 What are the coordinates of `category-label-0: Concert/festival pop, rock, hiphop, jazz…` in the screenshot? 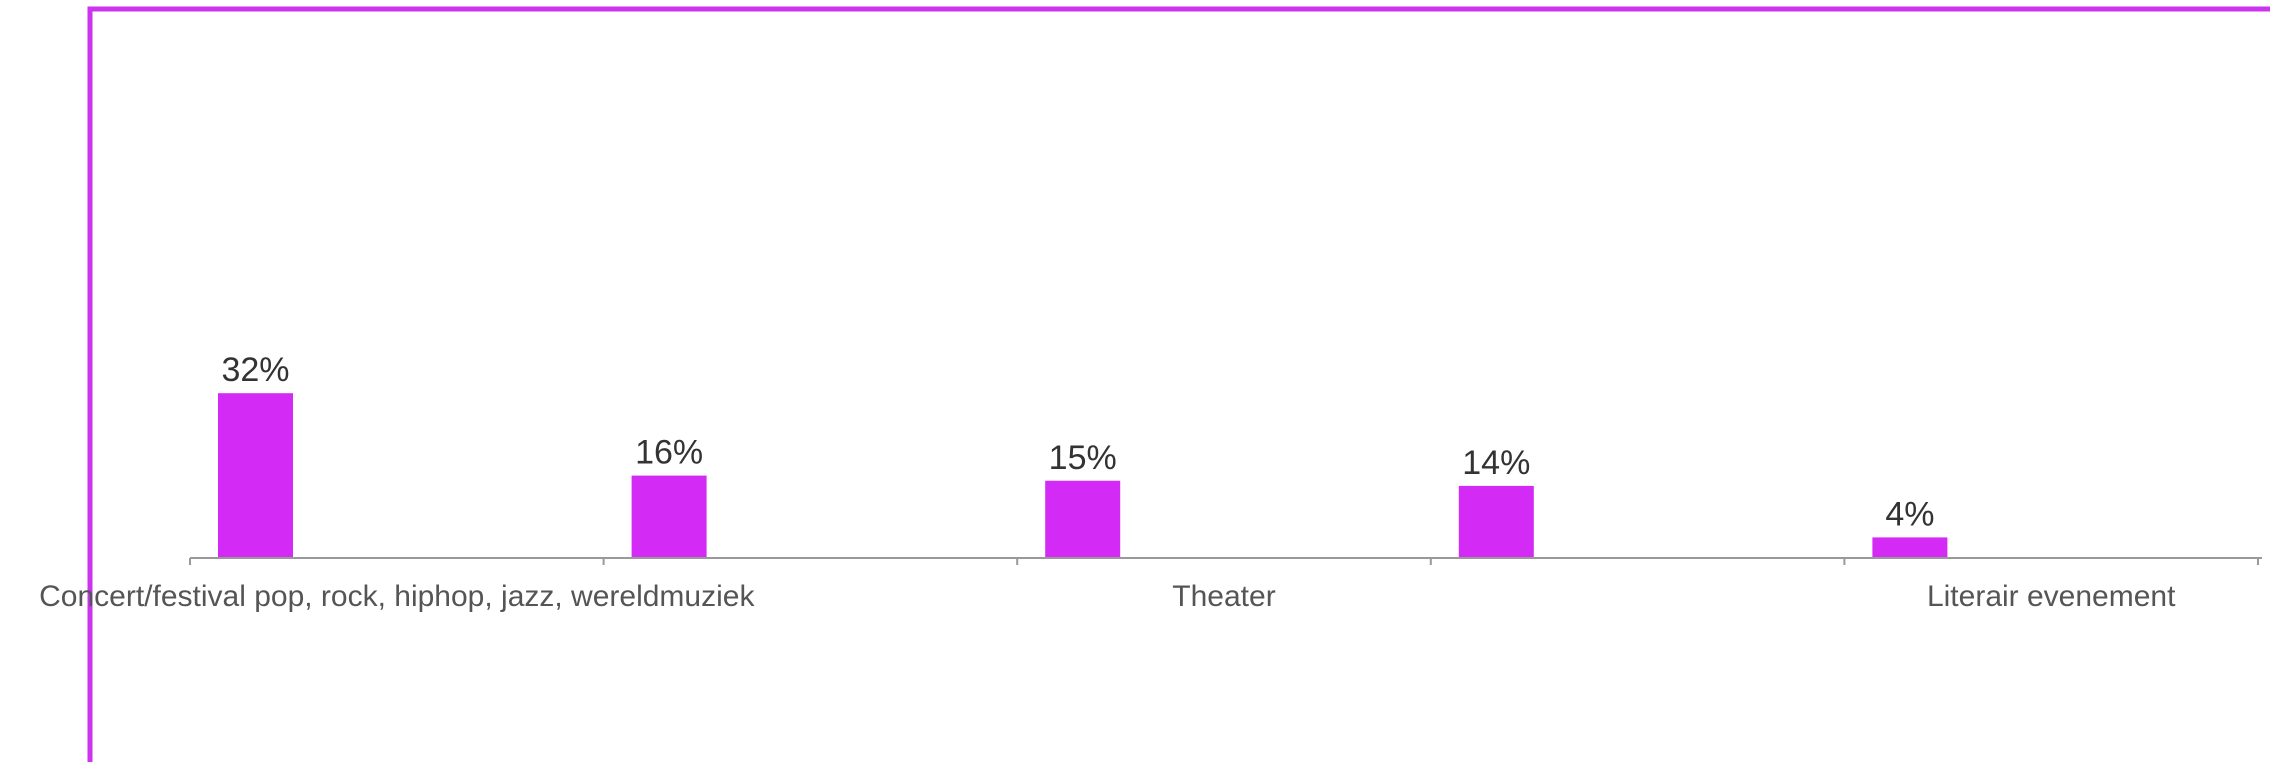 It's located at (397, 596).